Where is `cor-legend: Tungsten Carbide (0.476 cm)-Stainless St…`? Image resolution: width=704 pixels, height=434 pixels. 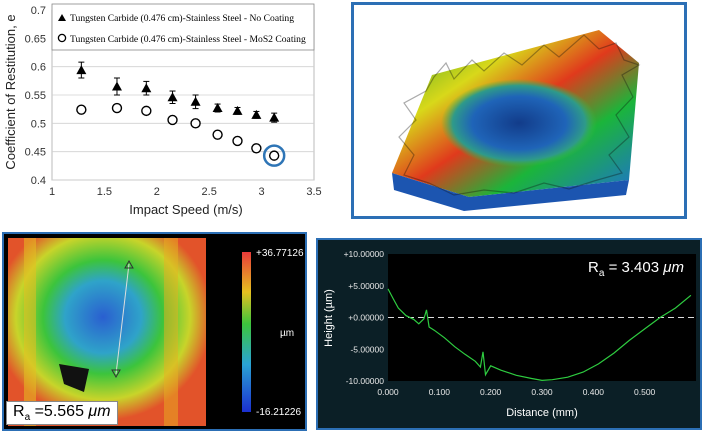 cor-legend: Tungsten Carbide (0.476 cm)-Stainless St… is located at coordinates (183, 27).